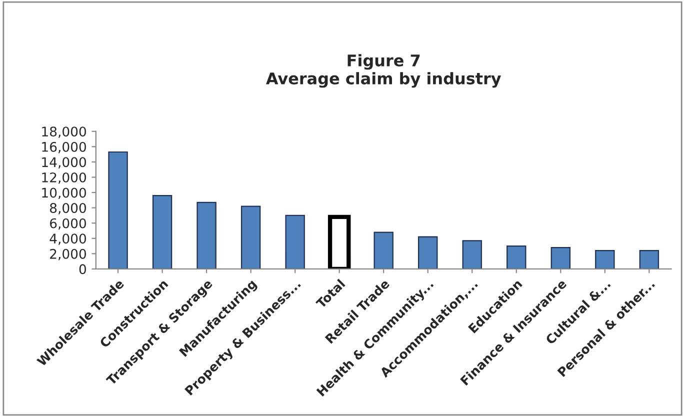 This screenshot has width=685, height=417. What do you see at coordinates (64, 162) in the screenshot?
I see `y-tick-label: 14,000` at bounding box center [64, 162].